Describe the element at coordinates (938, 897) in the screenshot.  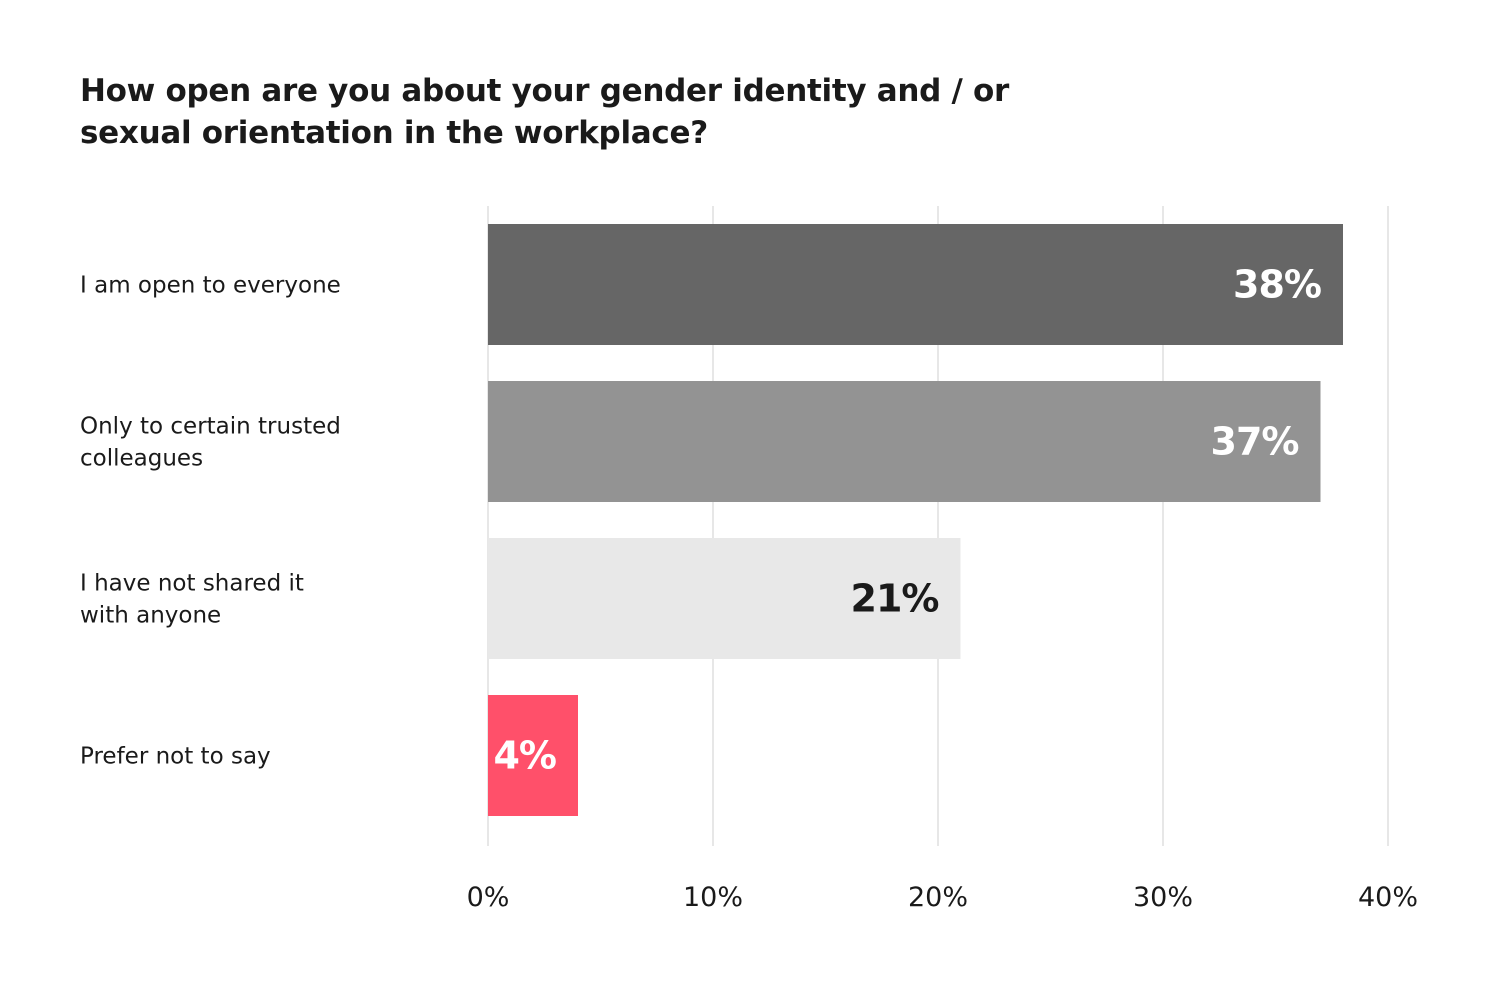
I see `x-tick-label: 20%` at that location.